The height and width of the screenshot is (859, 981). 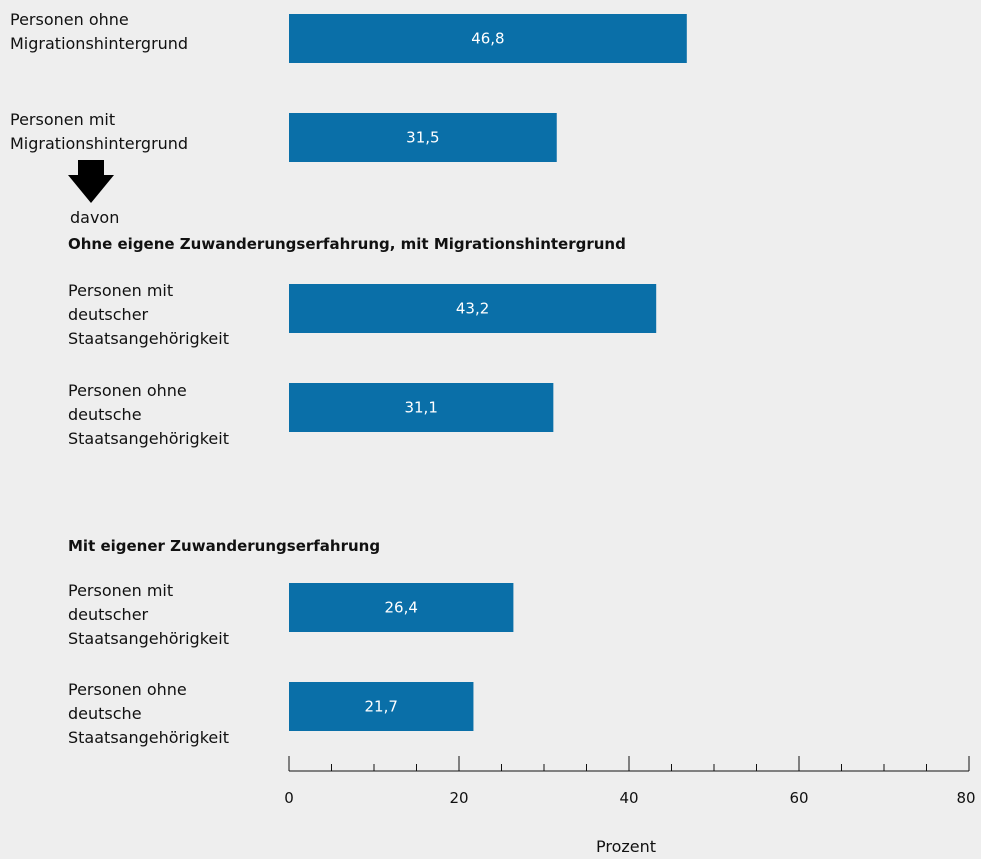 I want to click on x-tick-label: 60, so click(x=799, y=798).